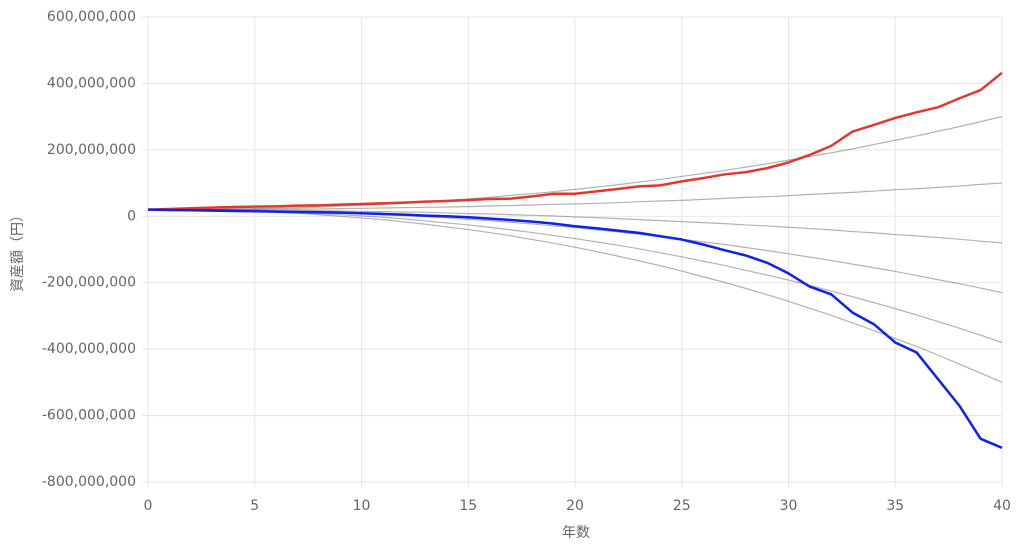  Describe the element at coordinates (89, 416) in the screenshot. I see `y-tick-label: -600,000,000` at that location.